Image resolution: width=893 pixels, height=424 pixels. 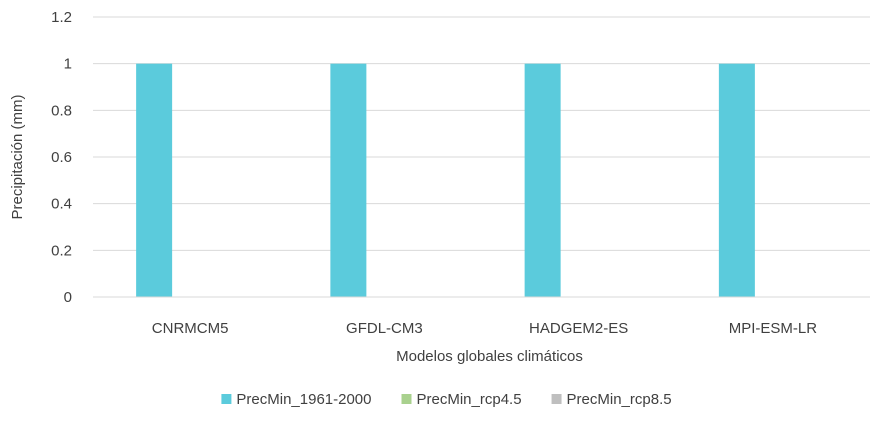 I want to click on legend-label: PrecMin_rcp4.5, so click(x=469, y=399).